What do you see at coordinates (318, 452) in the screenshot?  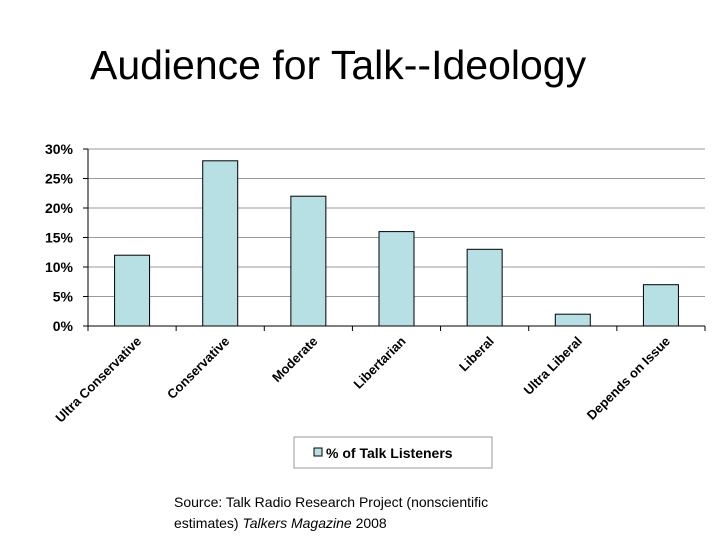 I see `legend-swatch` at bounding box center [318, 452].